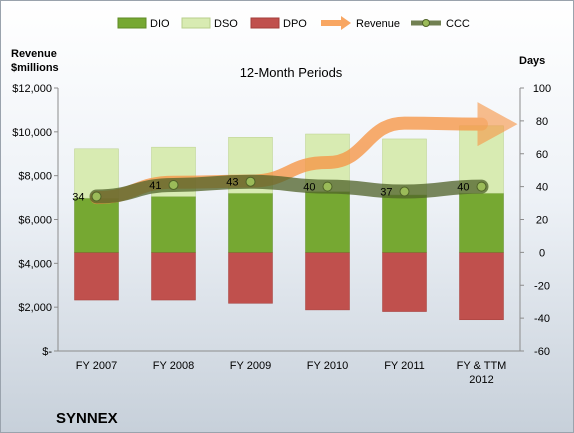 The height and width of the screenshot is (433, 574). What do you see at coordinates (265, 23) in the screenshot?
I see `legend-swatch-dpo` at bounding box center [265, 23].